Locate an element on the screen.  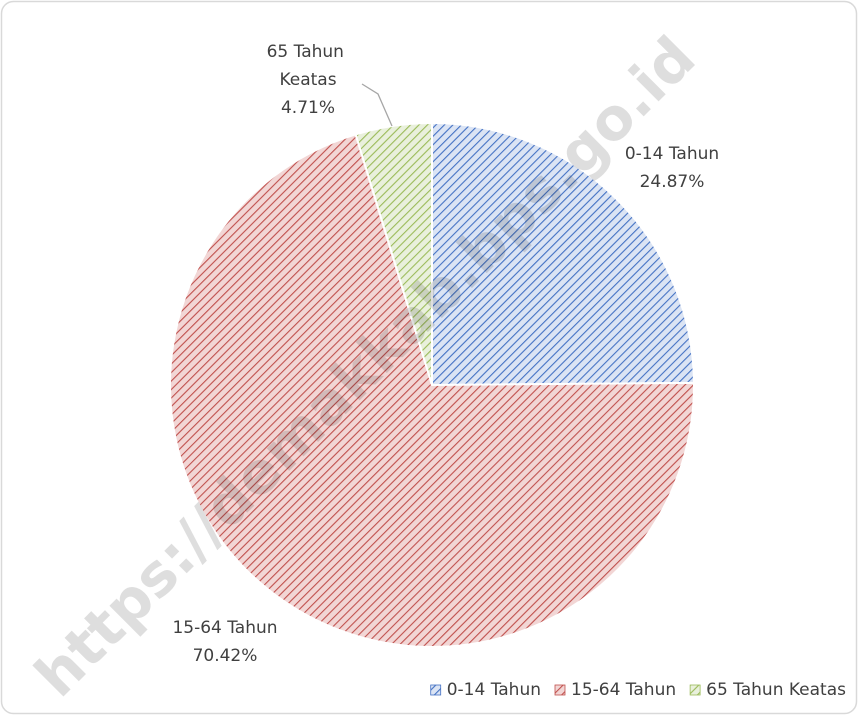
data-label-category: 65 Tahun Keatas is located at coordinates (308, 66).